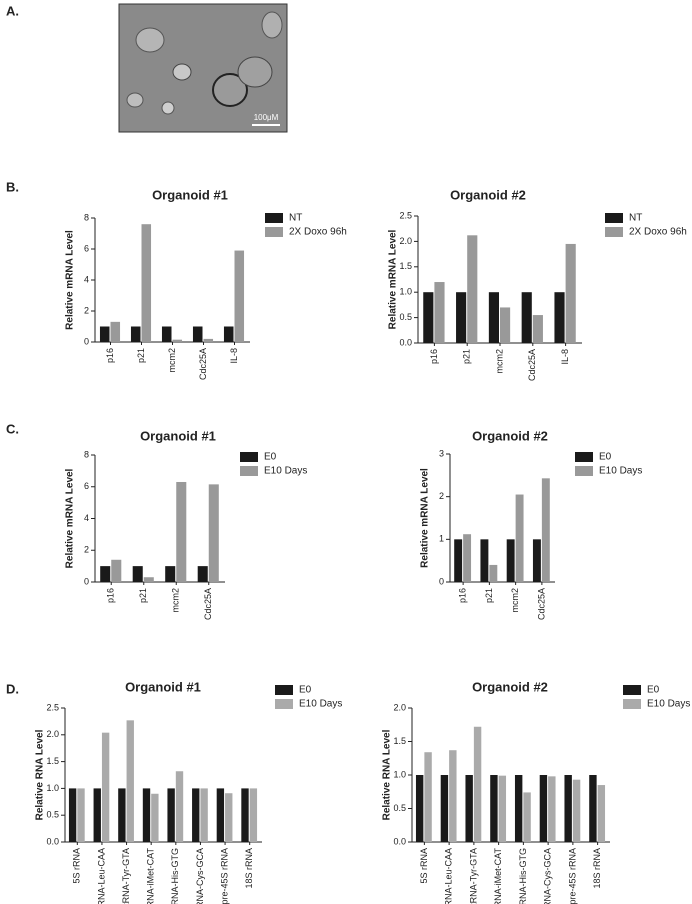 Image resolution: width=692 pixels, height=904 pixels. I want to click on x-tick-label: tRNA-Cys-GCA, so click(200, 876).